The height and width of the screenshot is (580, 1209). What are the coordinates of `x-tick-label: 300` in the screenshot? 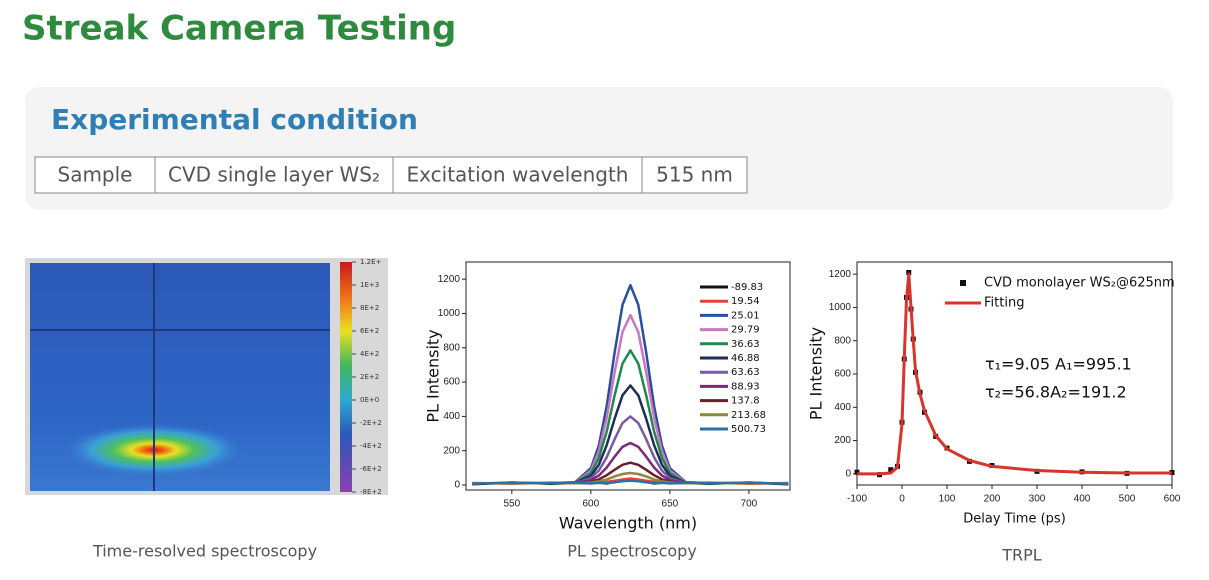 It's located at (1037, 499).